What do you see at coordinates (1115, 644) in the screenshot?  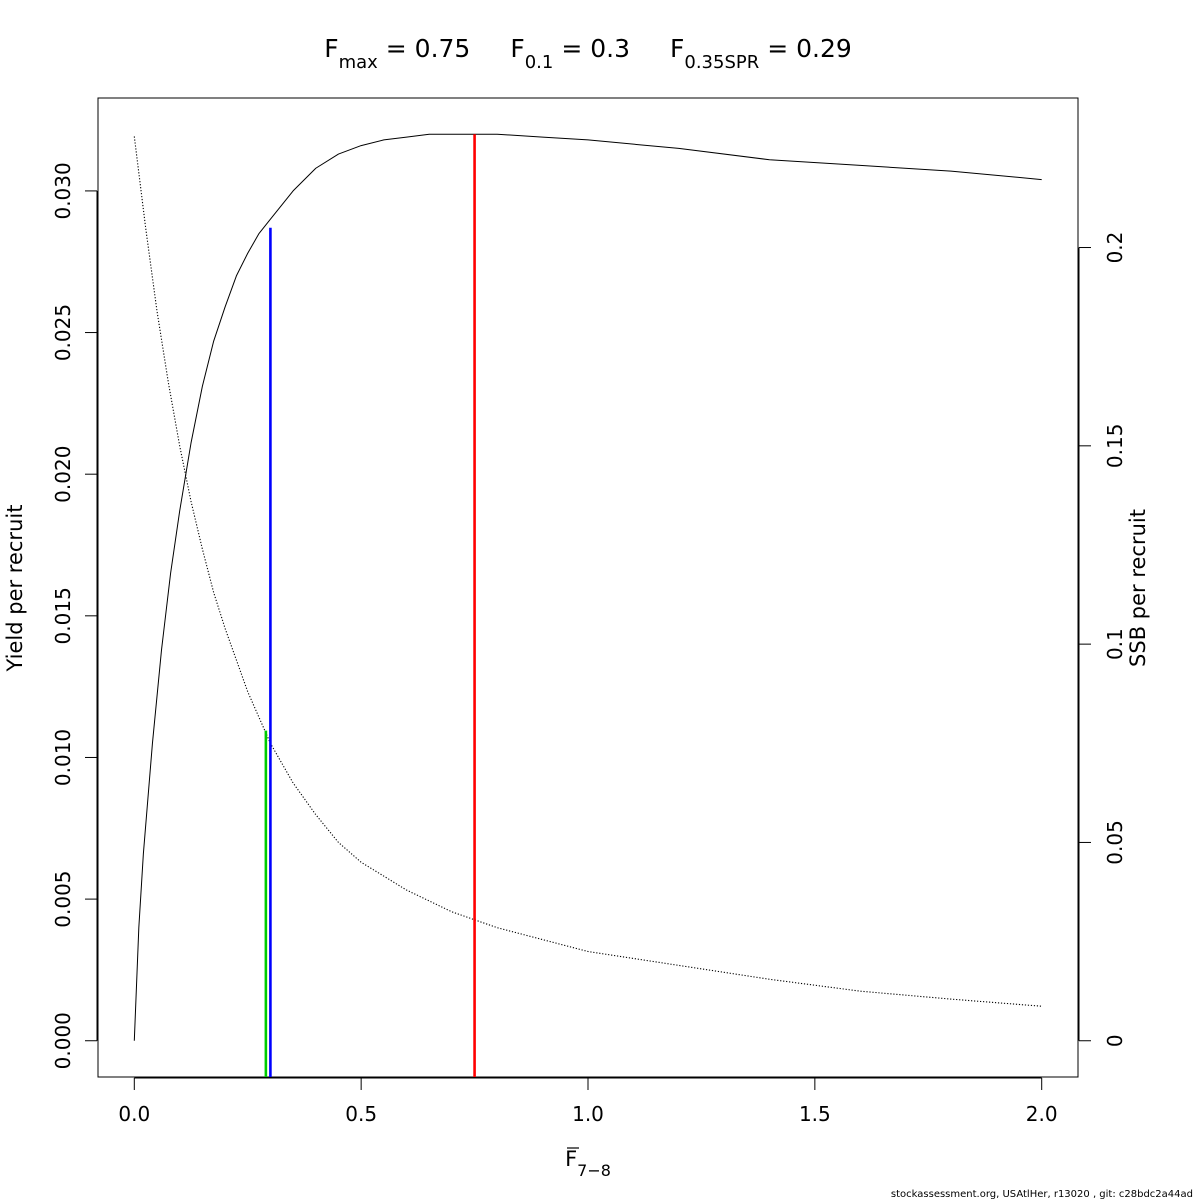 I see `y2-tick-label: 0.1` at bounding box center [1115, 644].